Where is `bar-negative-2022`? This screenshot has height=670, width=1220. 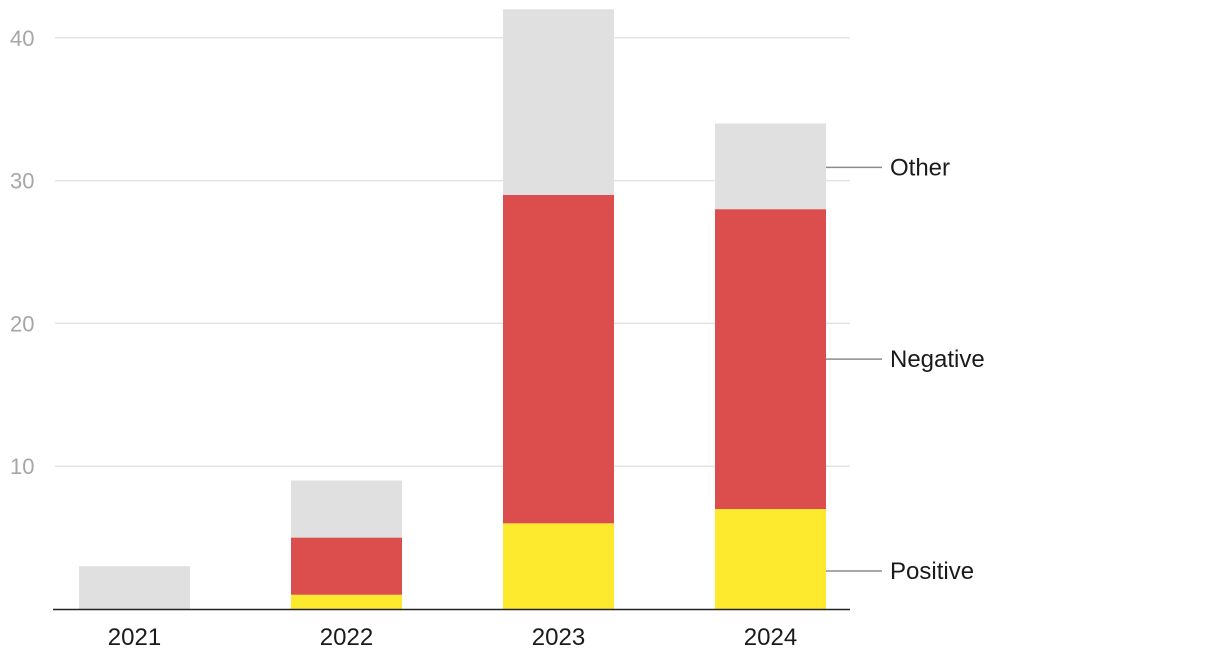
bar-negative-2022 is located at coordinates (346, 566).